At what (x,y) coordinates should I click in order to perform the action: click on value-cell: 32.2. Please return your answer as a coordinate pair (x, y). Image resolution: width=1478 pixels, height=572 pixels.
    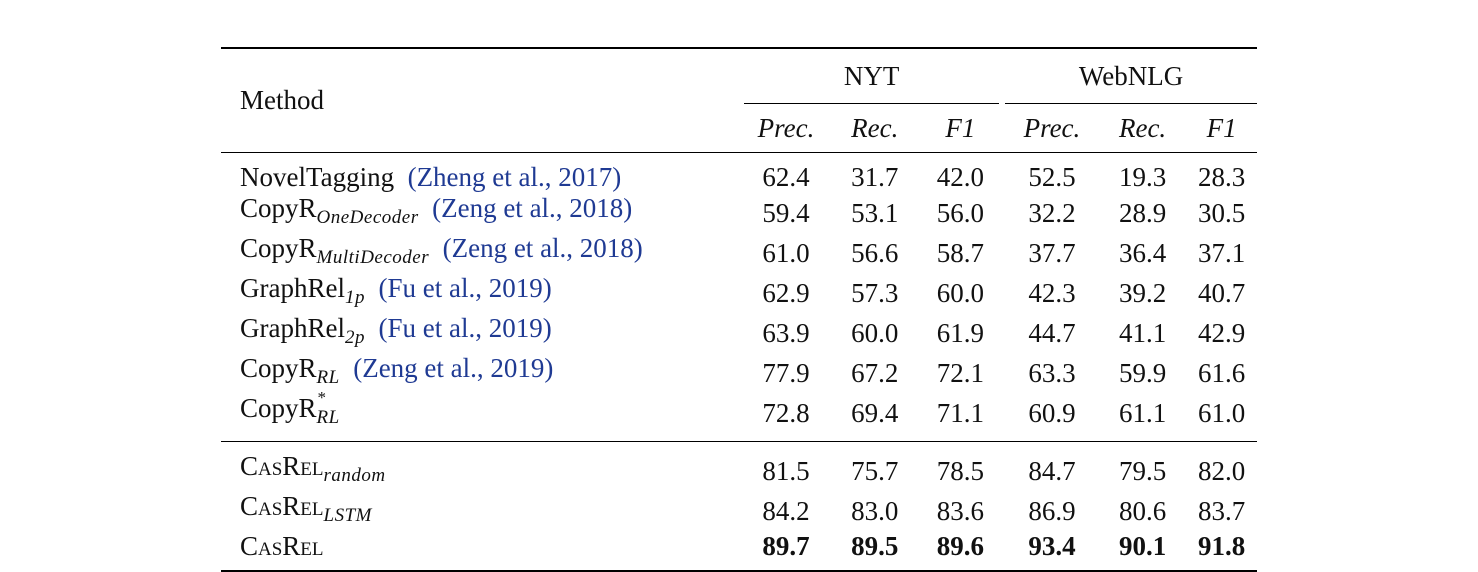
    Looking at the image, I should click on (1052, 212).